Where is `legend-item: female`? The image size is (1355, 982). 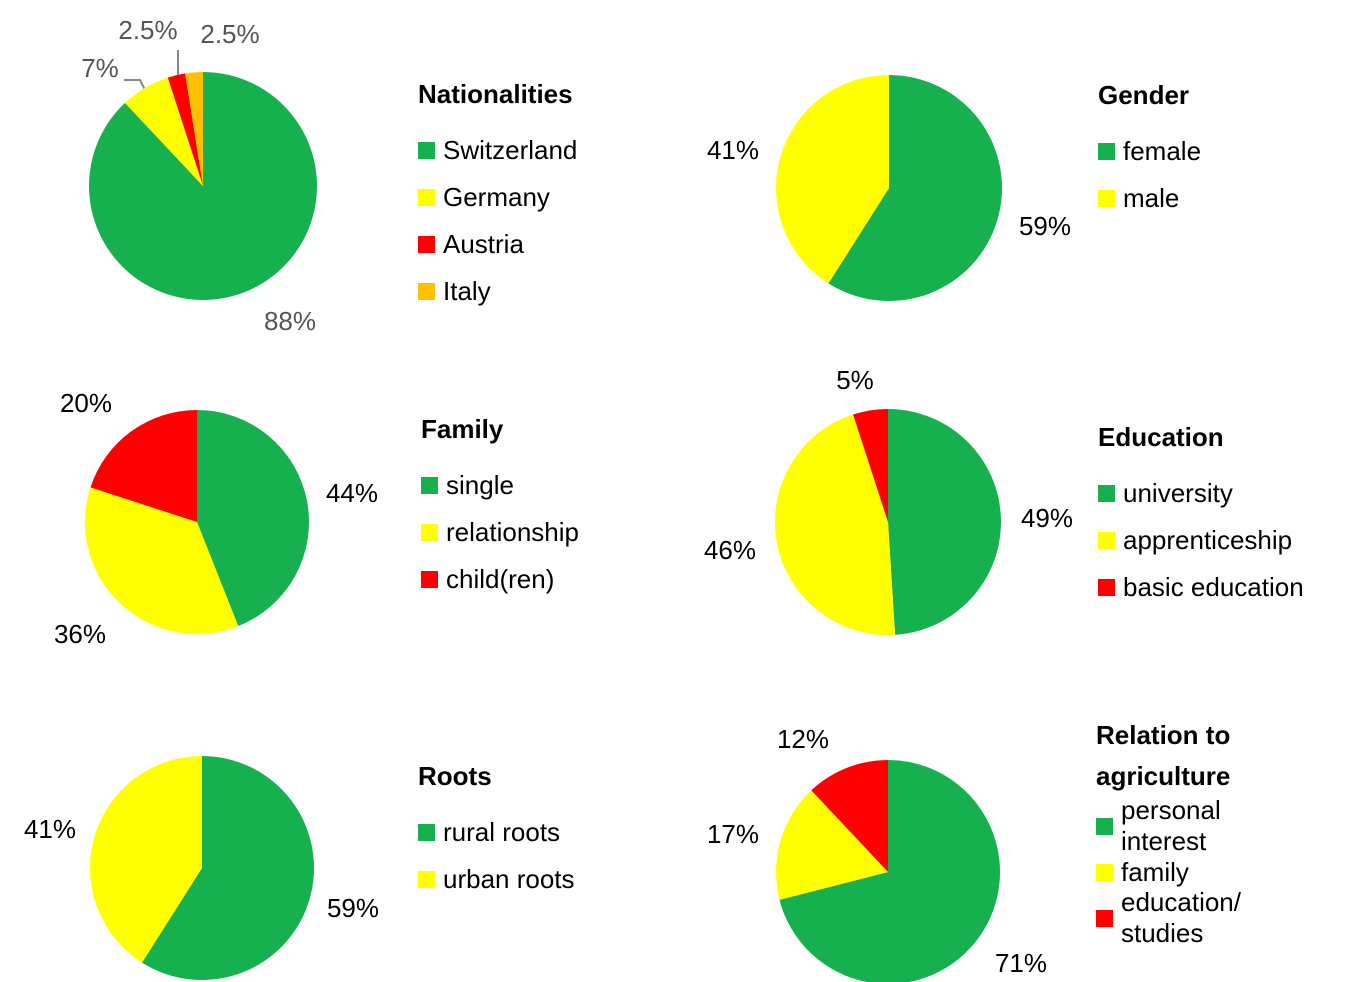
legend-item: female is located at coordinates (1218, 151).